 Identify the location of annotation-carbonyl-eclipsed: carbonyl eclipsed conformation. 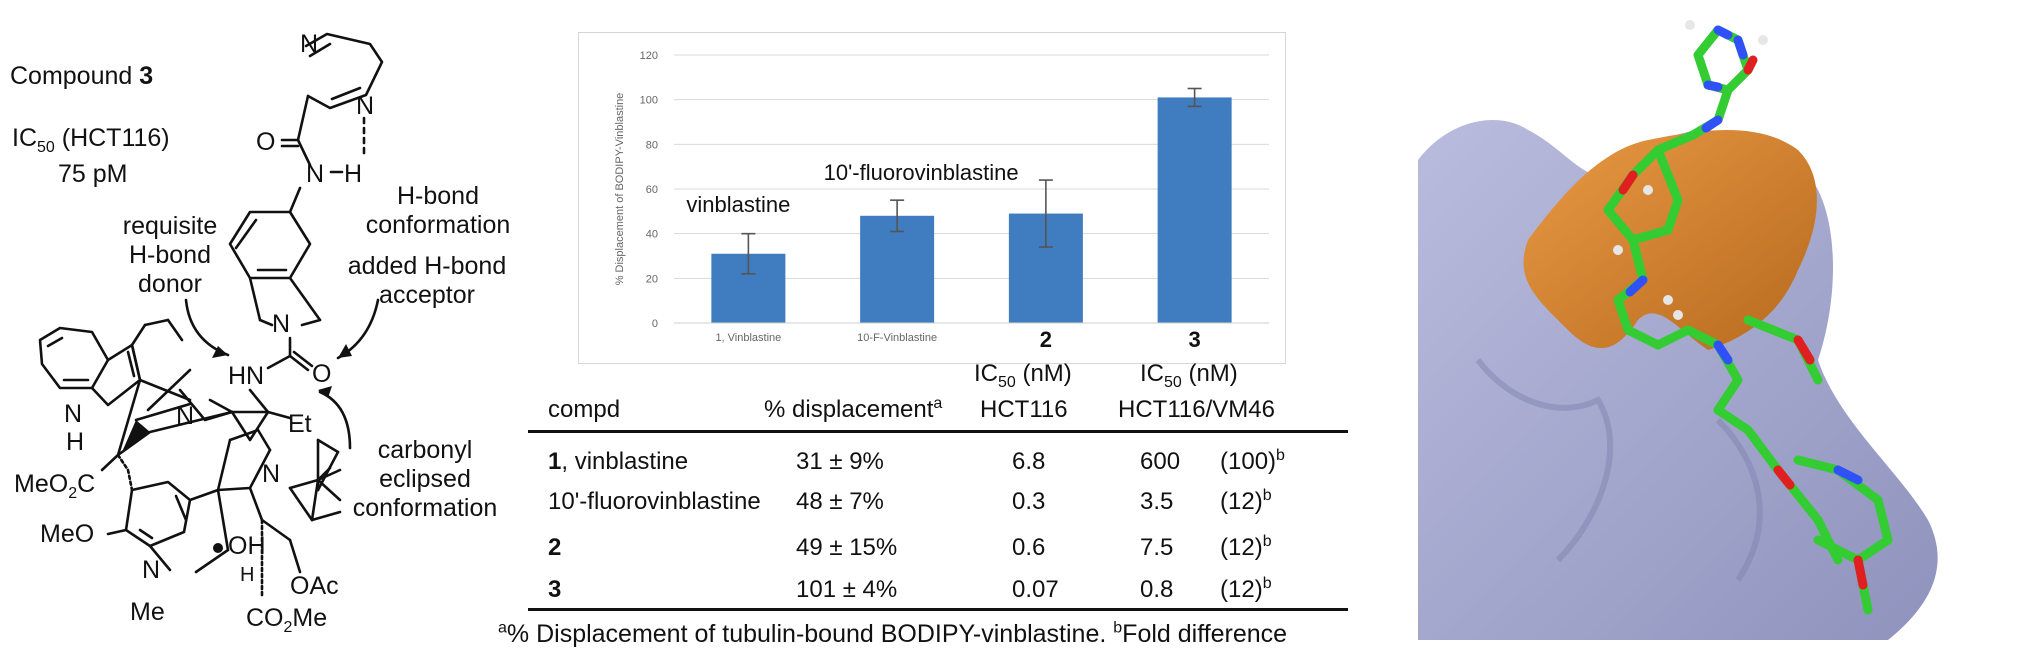
(425, 479).